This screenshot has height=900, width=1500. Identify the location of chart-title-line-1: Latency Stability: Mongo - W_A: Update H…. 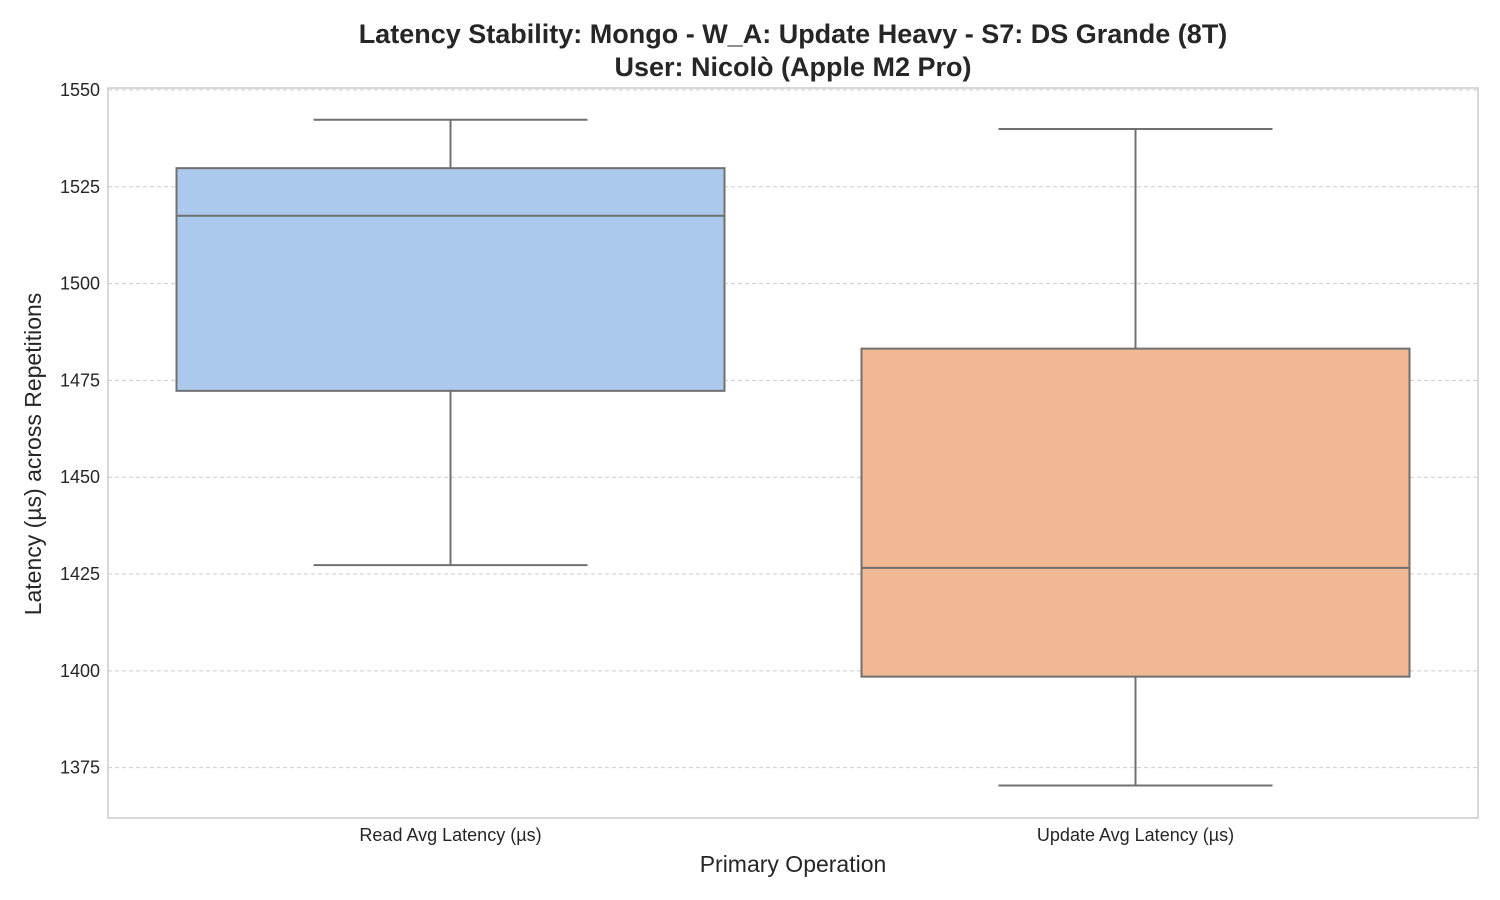
(793, 34).